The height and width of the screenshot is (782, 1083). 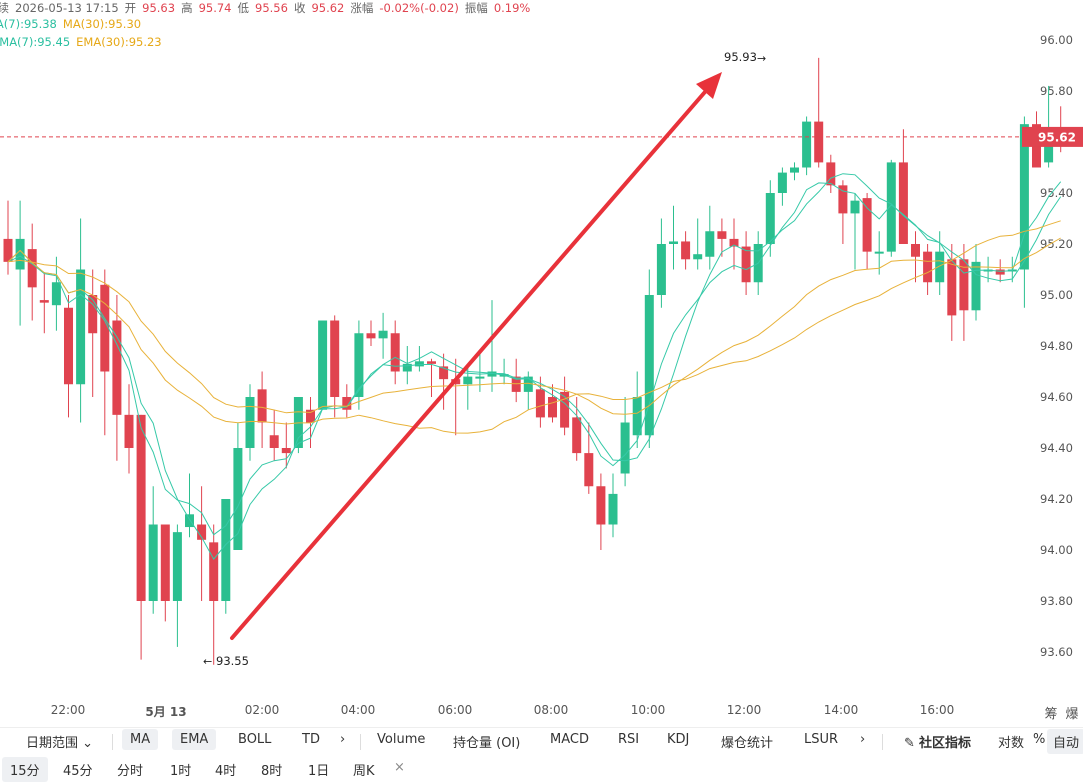 What do you see at coordinates (84, 42) in the screenshot?
I see `ema-info-line: EMA(7):95.45 EMA(30):95.23` at bounding box center [84, 42].